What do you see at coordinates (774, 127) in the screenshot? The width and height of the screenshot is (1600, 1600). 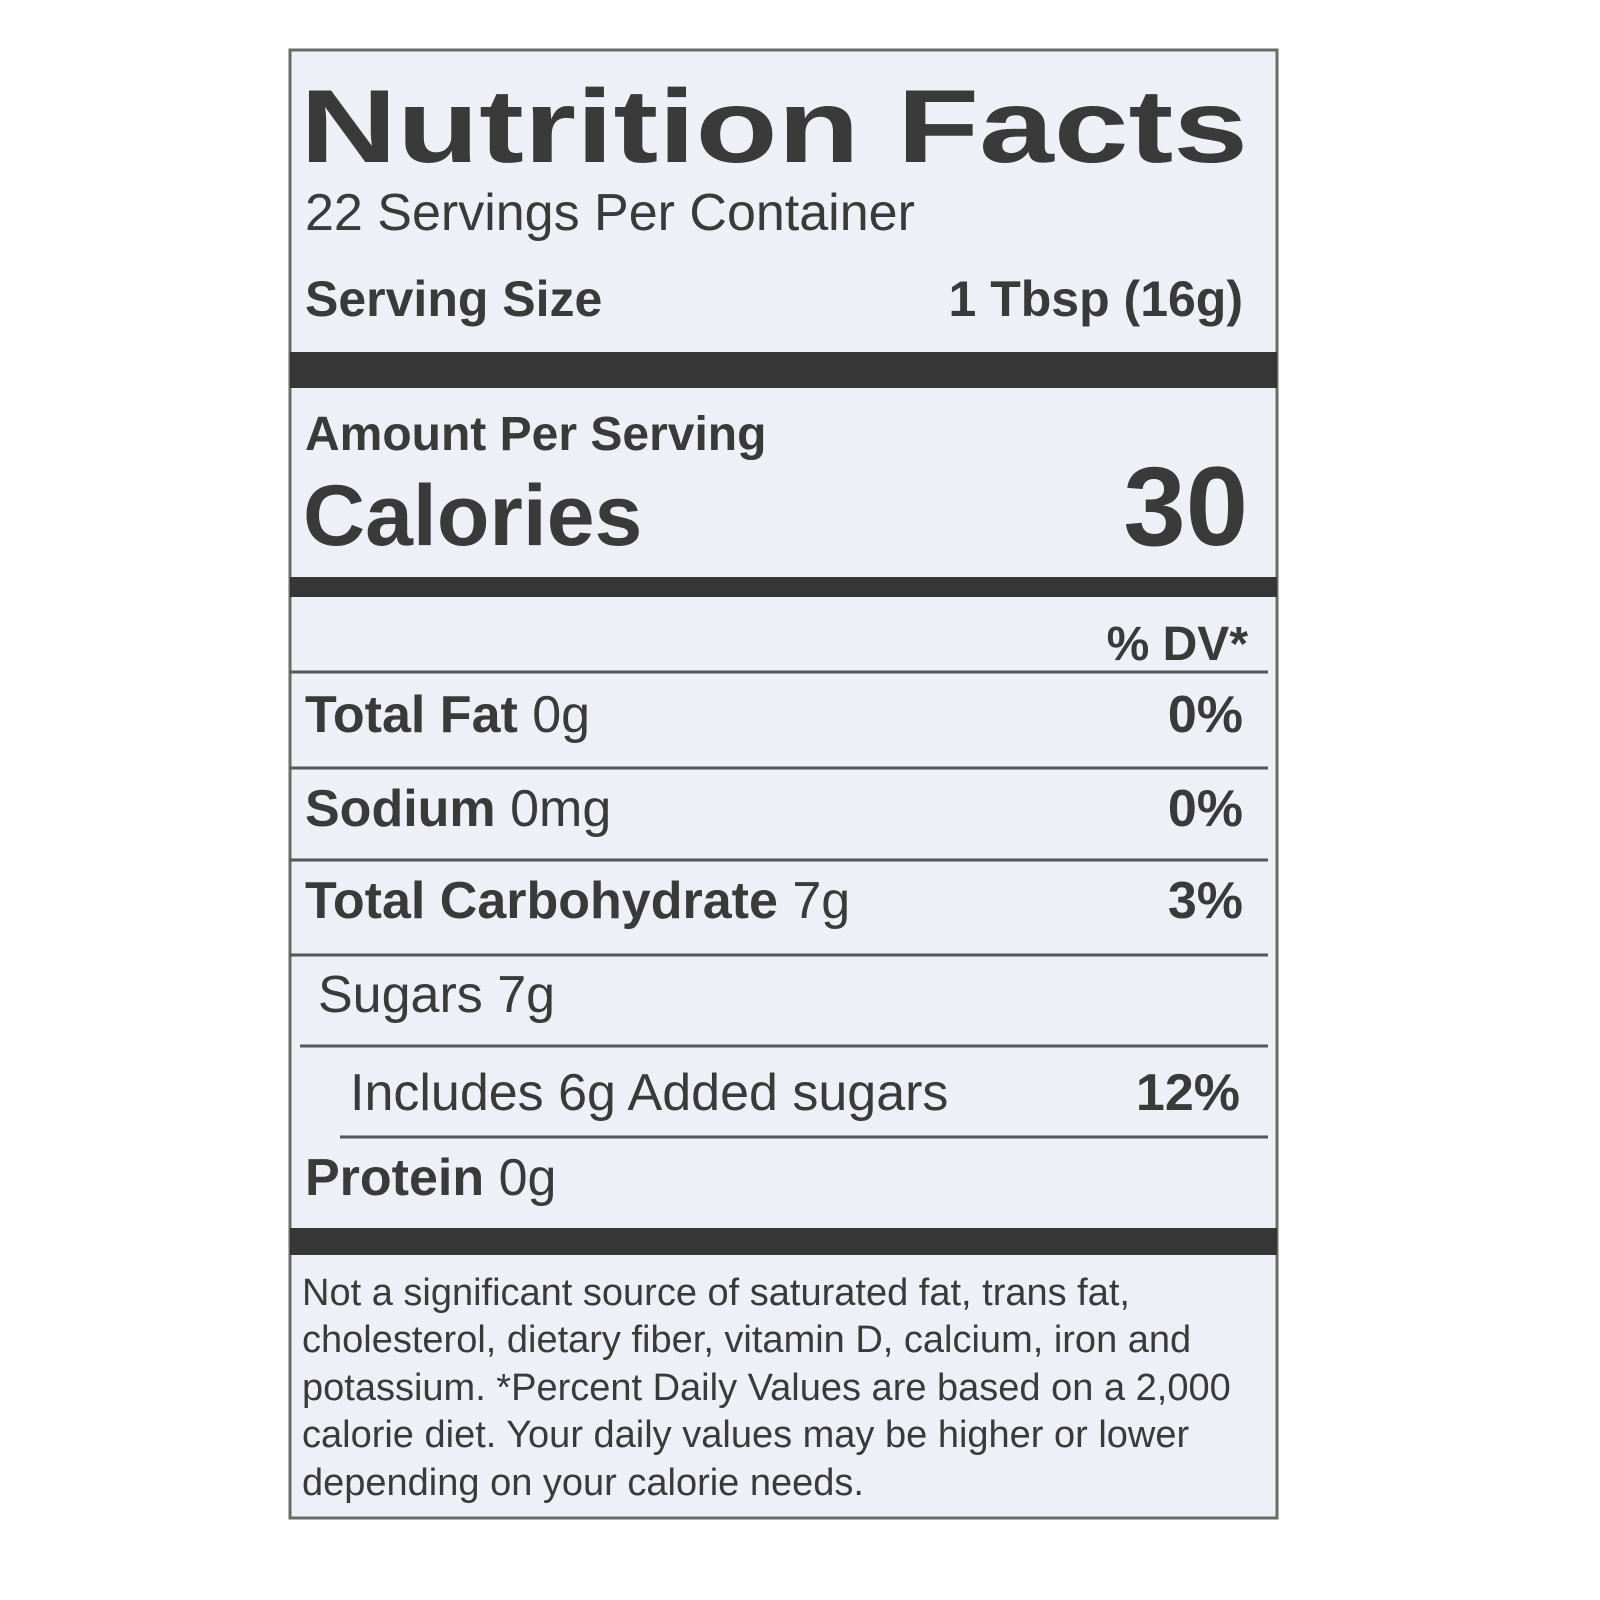 I see `title: Nutrition Facts` at bounding box center [774, 127].